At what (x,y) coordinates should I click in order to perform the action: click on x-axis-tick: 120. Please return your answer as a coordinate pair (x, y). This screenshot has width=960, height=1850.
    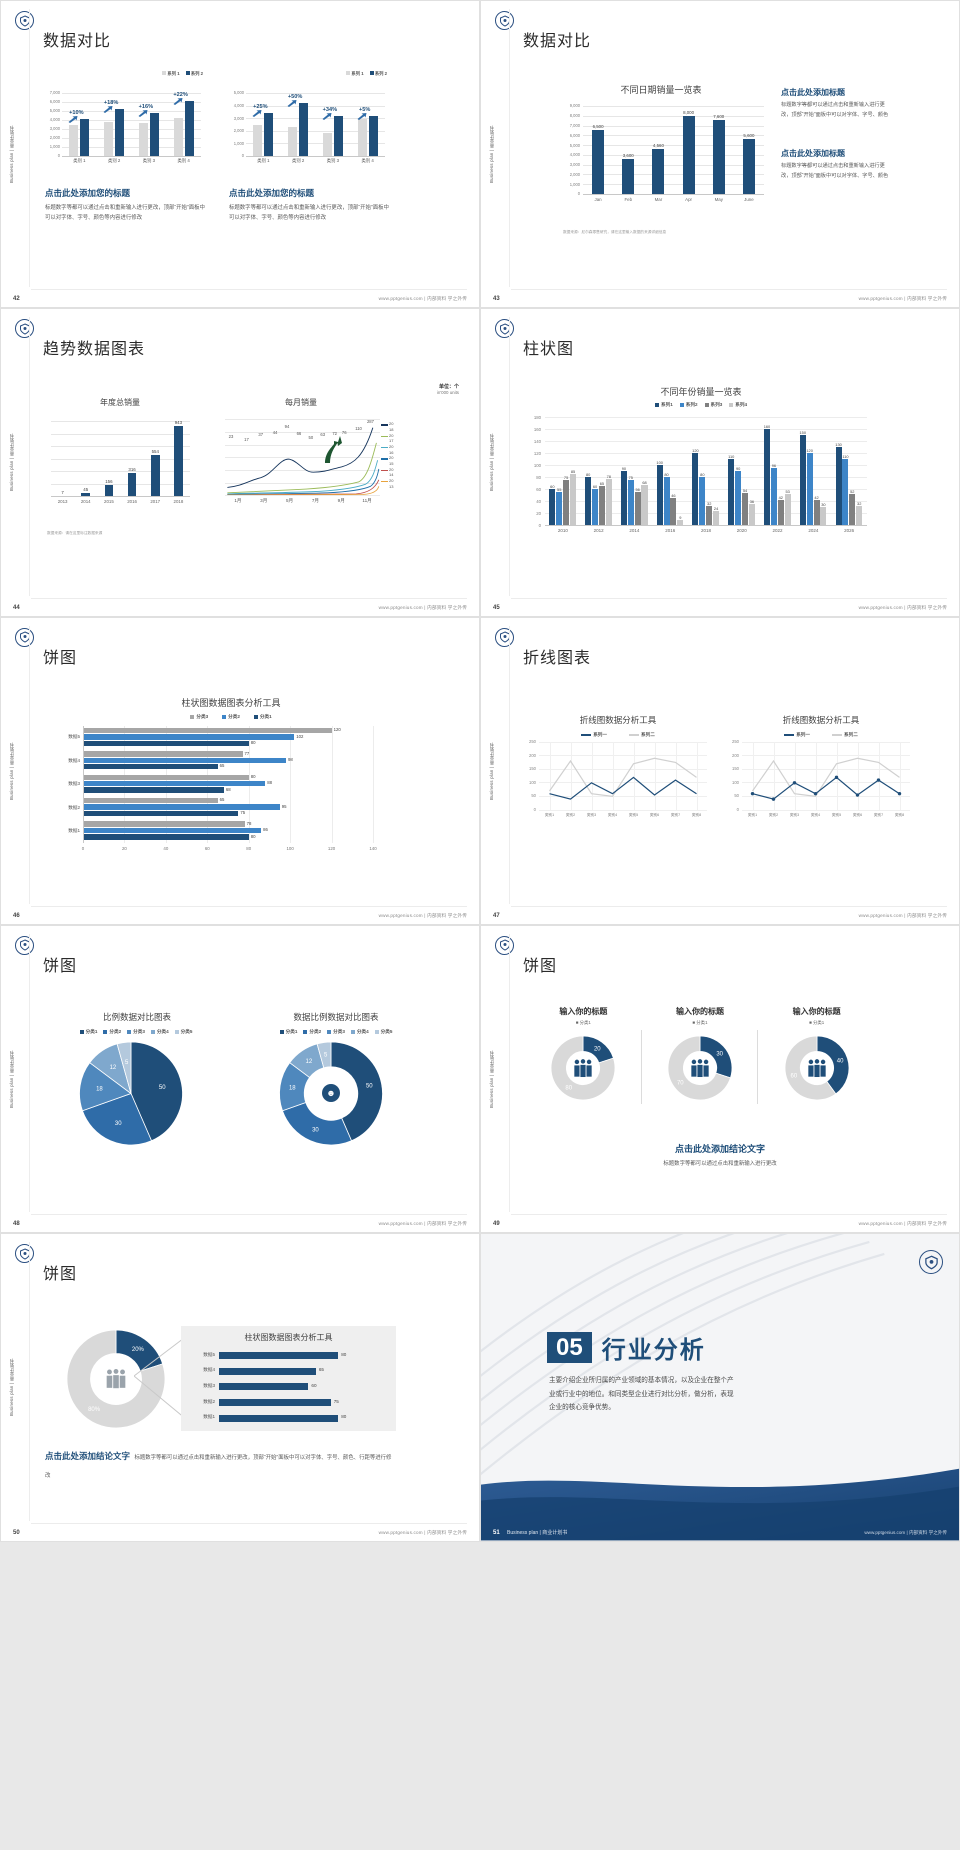
    Looking at the image, I should click on (331, 848).